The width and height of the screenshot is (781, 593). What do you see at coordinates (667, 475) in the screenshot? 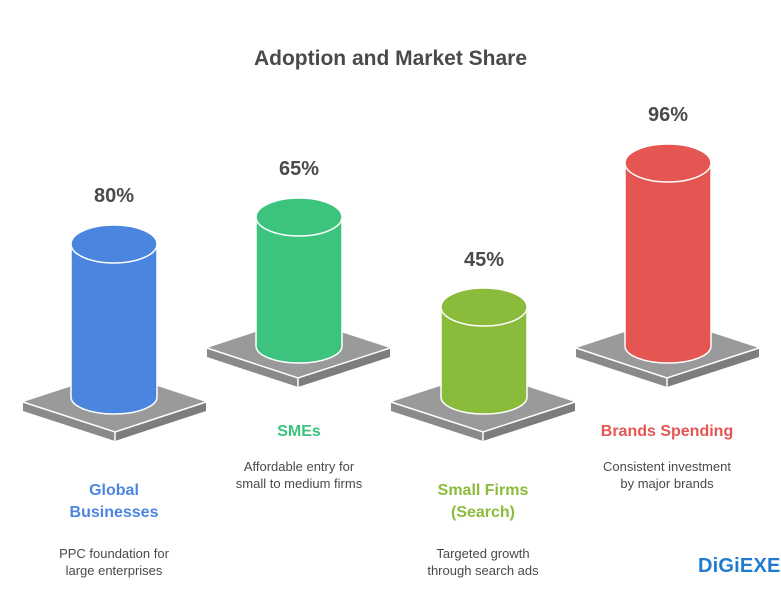
I see `description-brands-spending: Consistent investment by major brands` at bounding box center [667, 475].